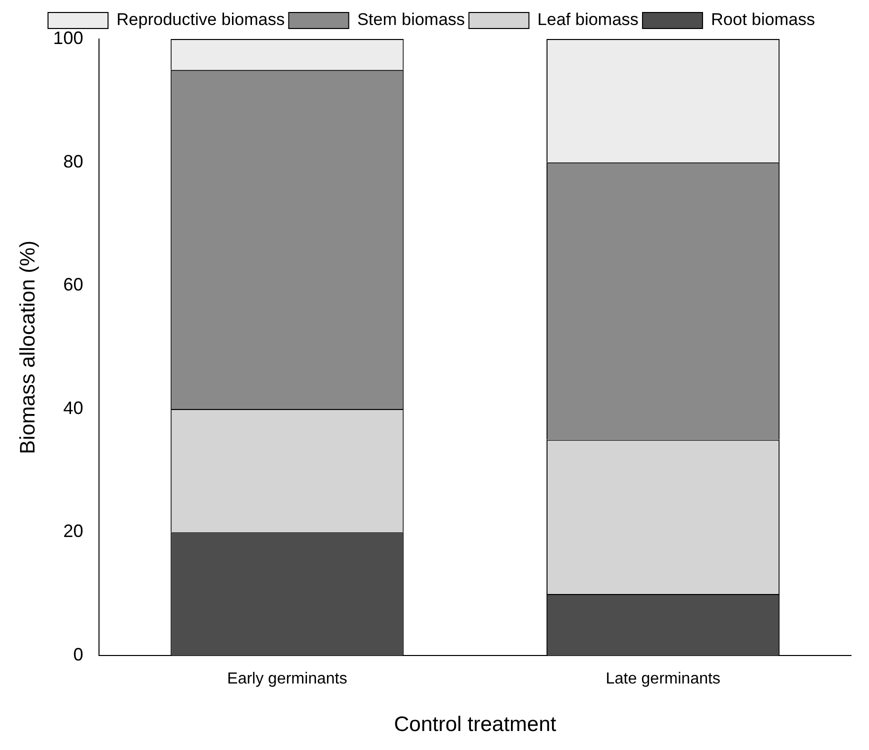 The height and width of the screenshot is (750, 869). I want to click on y-tick-label: 60, so click(73, 284).